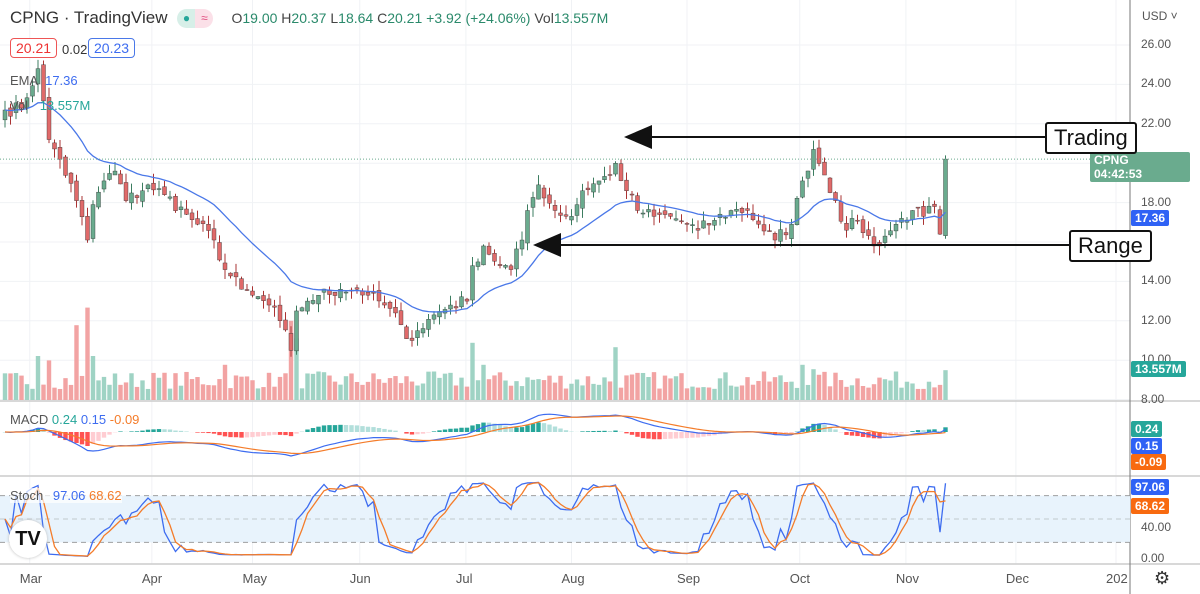  What do you see at coordinates (112, 48) in the screenshot?
I see `buy-price-button: 20.23` at bounding box center [112, 48].